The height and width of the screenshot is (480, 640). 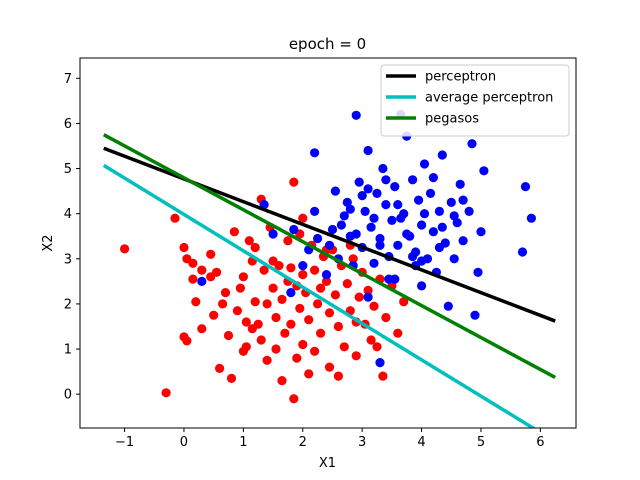 What do you see at coordinates (68, 395) in the screenshot?
I see `y-tick-label: 0` at bounding box center [68, 395].